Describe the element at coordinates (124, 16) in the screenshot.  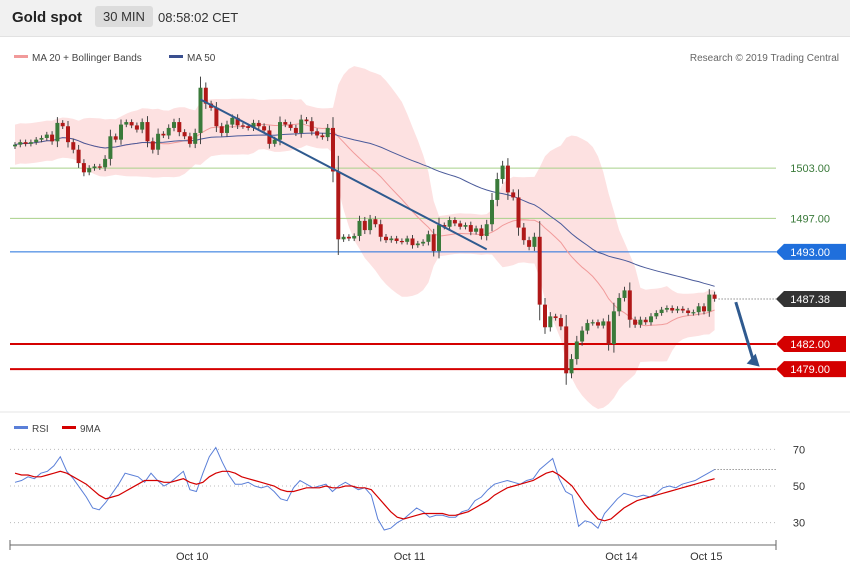
I see `interval-selector: 30 MIN` at that location.